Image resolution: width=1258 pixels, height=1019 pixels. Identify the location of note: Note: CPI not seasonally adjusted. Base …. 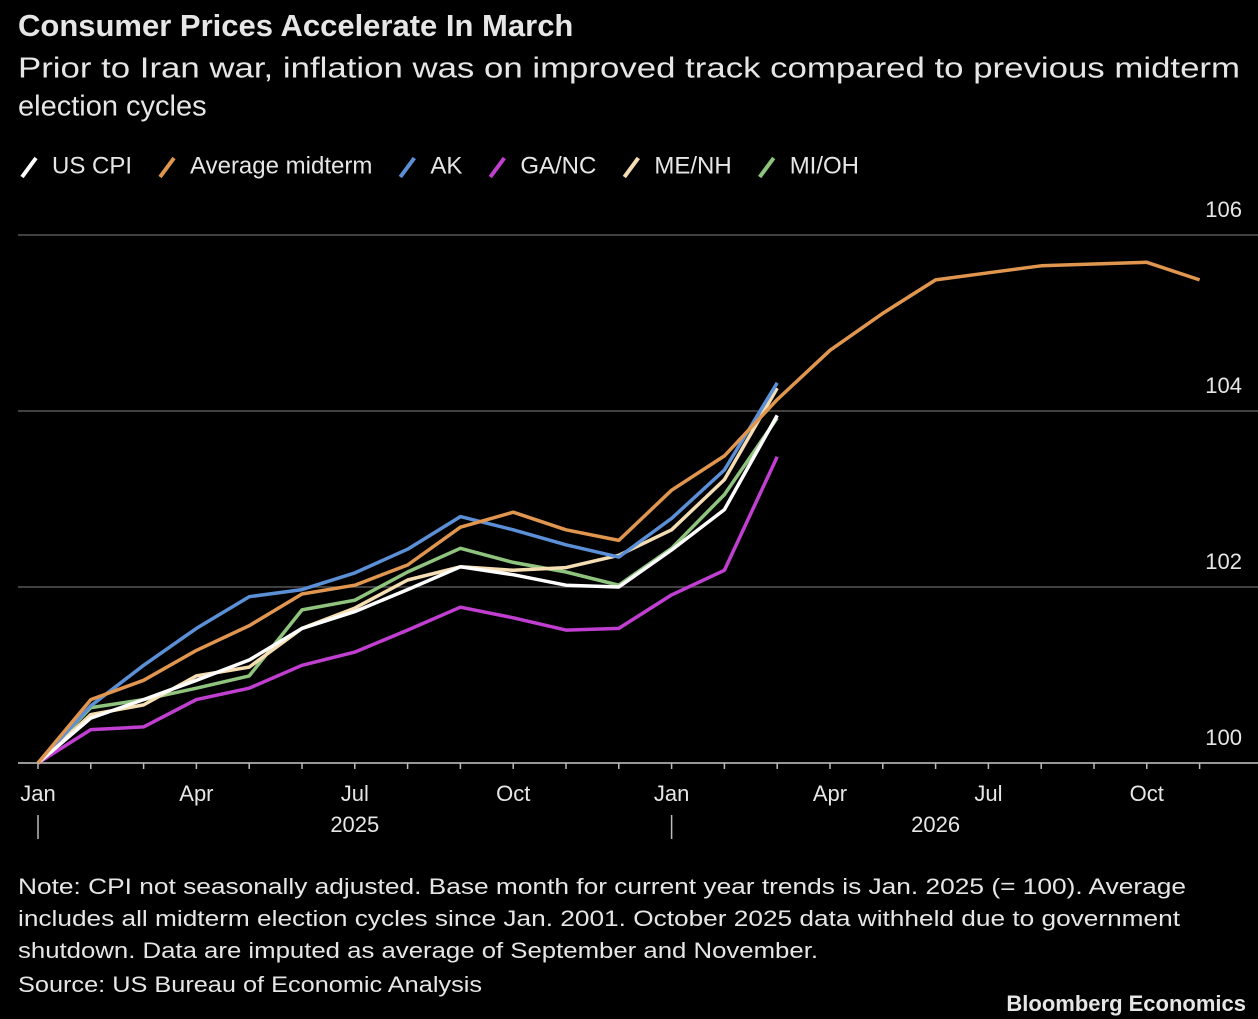
(602, 886).